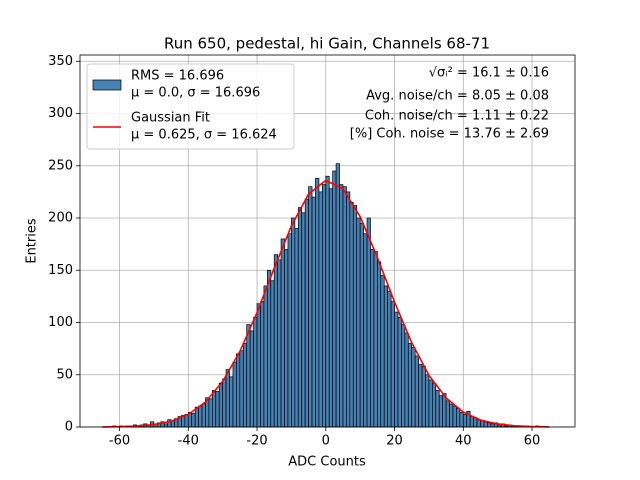 The image size is (640, 480). Describe the element at coordinates (32, 241) in the screenshot. I see `y-axis-label: Entries` at that location.